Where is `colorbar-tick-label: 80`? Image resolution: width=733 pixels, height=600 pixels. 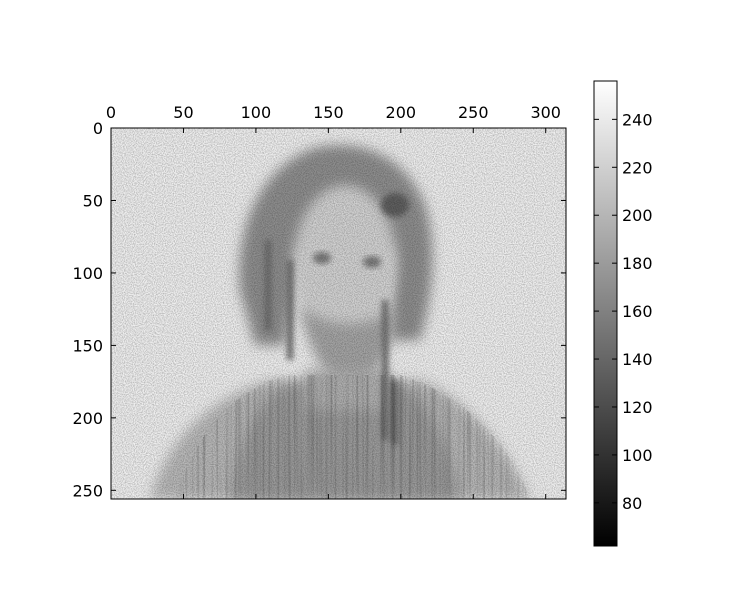 colorbar-tick-label: 80 is located at coordinates (632, 503).